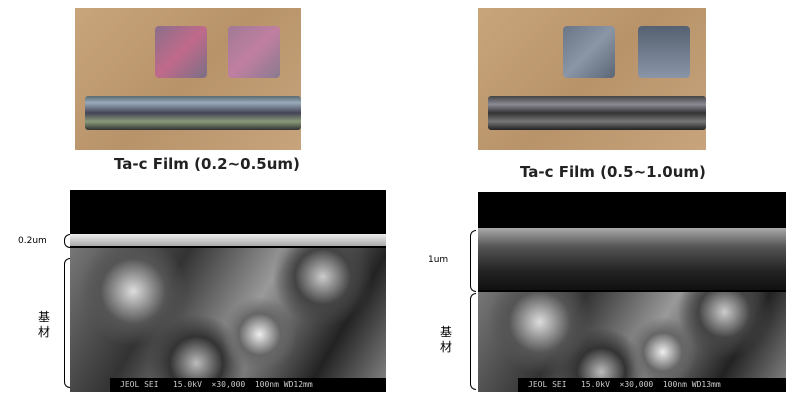 The width and height of the screenshot is (812, 404). Describe the element at coordinates (248, 385) in the screenshot. I see `sem-info-bar: JEOL SEI 15.0kV ×30,000 100nm WD12mm` at that location.